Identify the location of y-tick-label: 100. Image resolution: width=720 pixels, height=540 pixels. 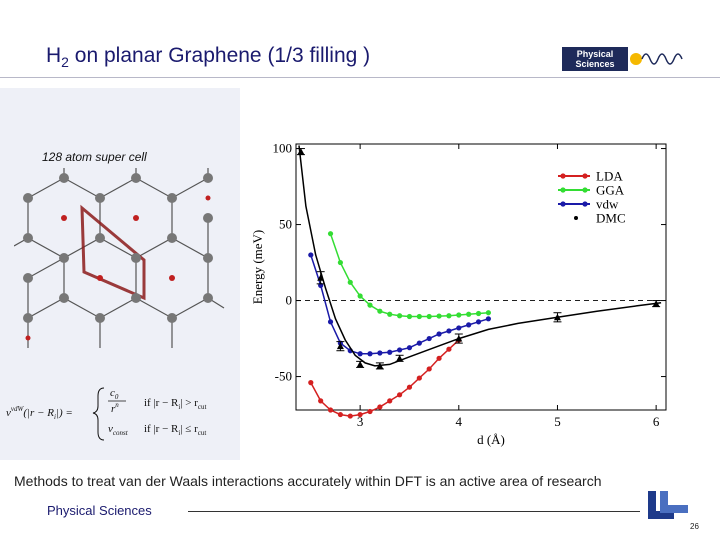
(283, 148).